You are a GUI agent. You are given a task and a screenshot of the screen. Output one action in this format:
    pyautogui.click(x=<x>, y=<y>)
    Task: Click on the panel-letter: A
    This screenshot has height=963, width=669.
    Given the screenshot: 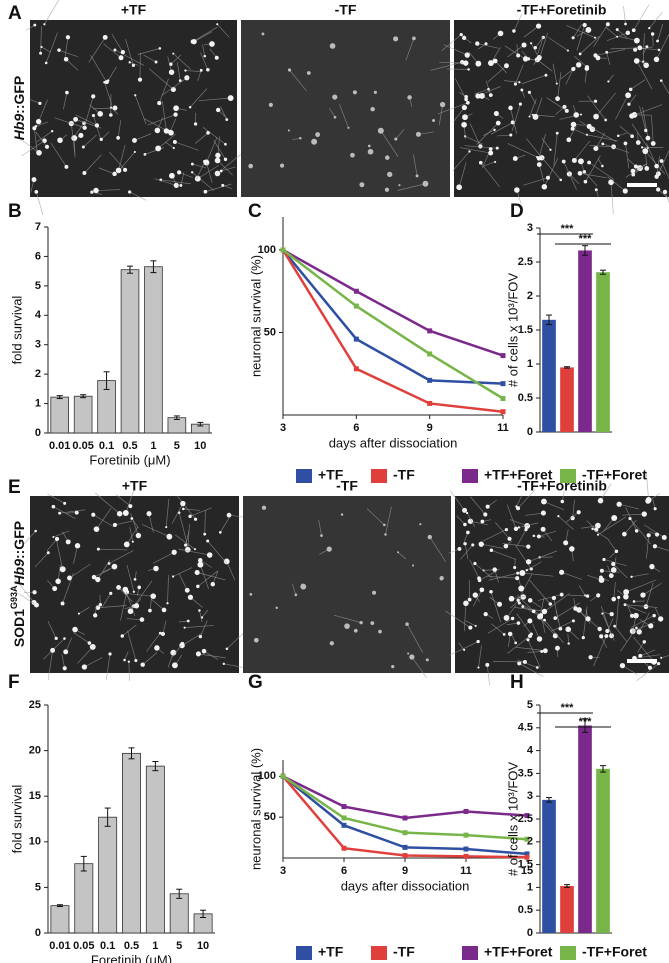 What is the action you would take?
    pyautogui.click(x=15, y=13)
    